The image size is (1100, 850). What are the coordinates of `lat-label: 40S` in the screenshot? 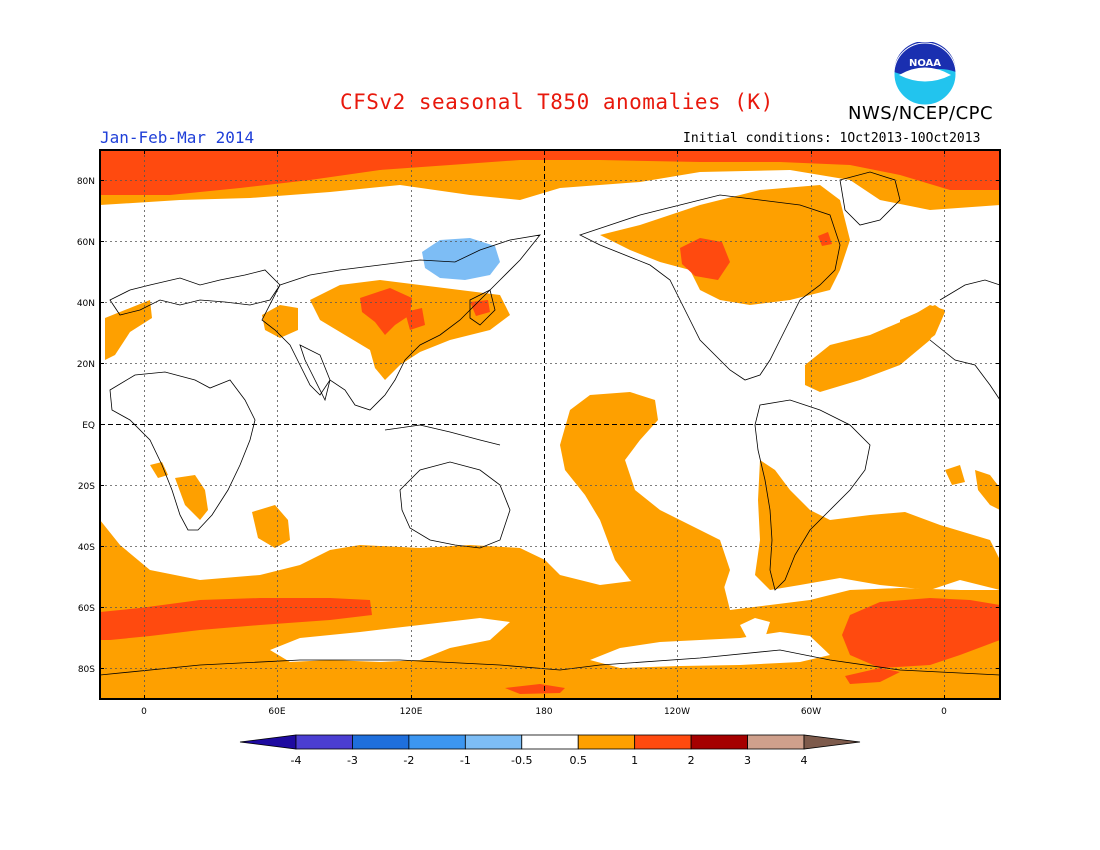 It's located at (86, 548).